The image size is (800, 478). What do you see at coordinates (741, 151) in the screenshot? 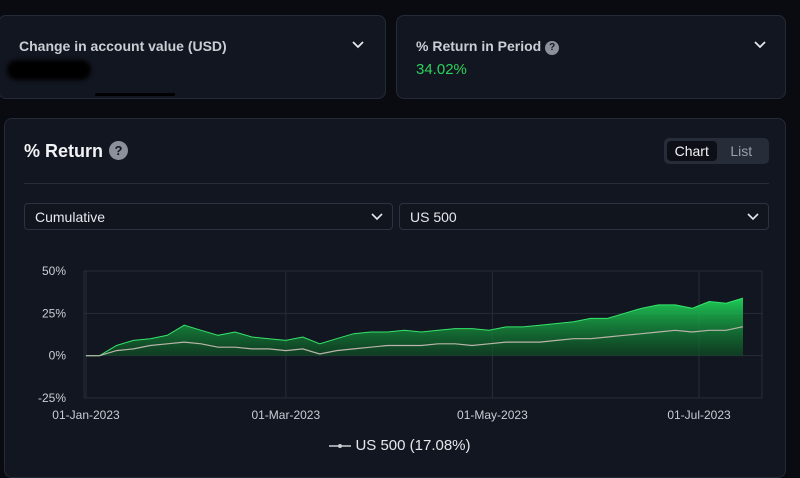
I see `list-view-button: List` at bounding box center [741, 151].